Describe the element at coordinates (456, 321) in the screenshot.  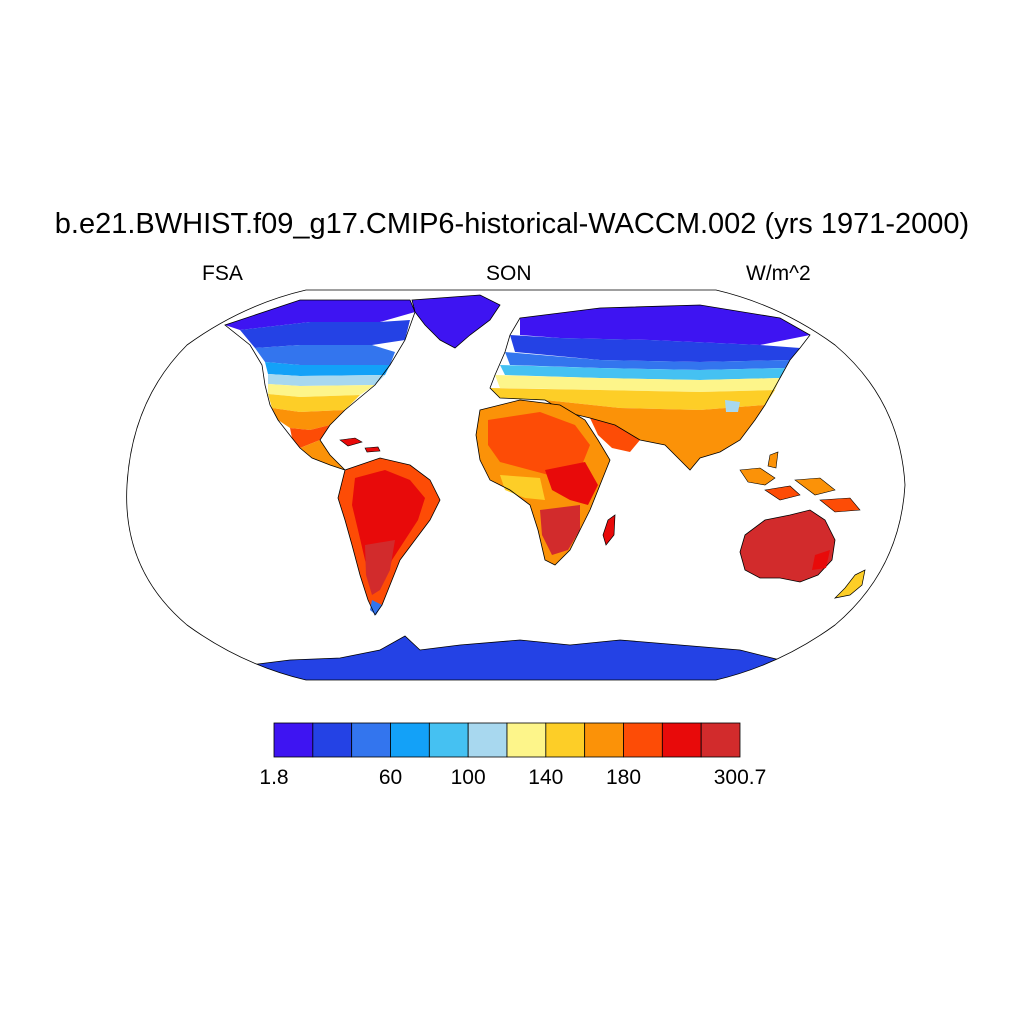
I see `greenland` at that location.